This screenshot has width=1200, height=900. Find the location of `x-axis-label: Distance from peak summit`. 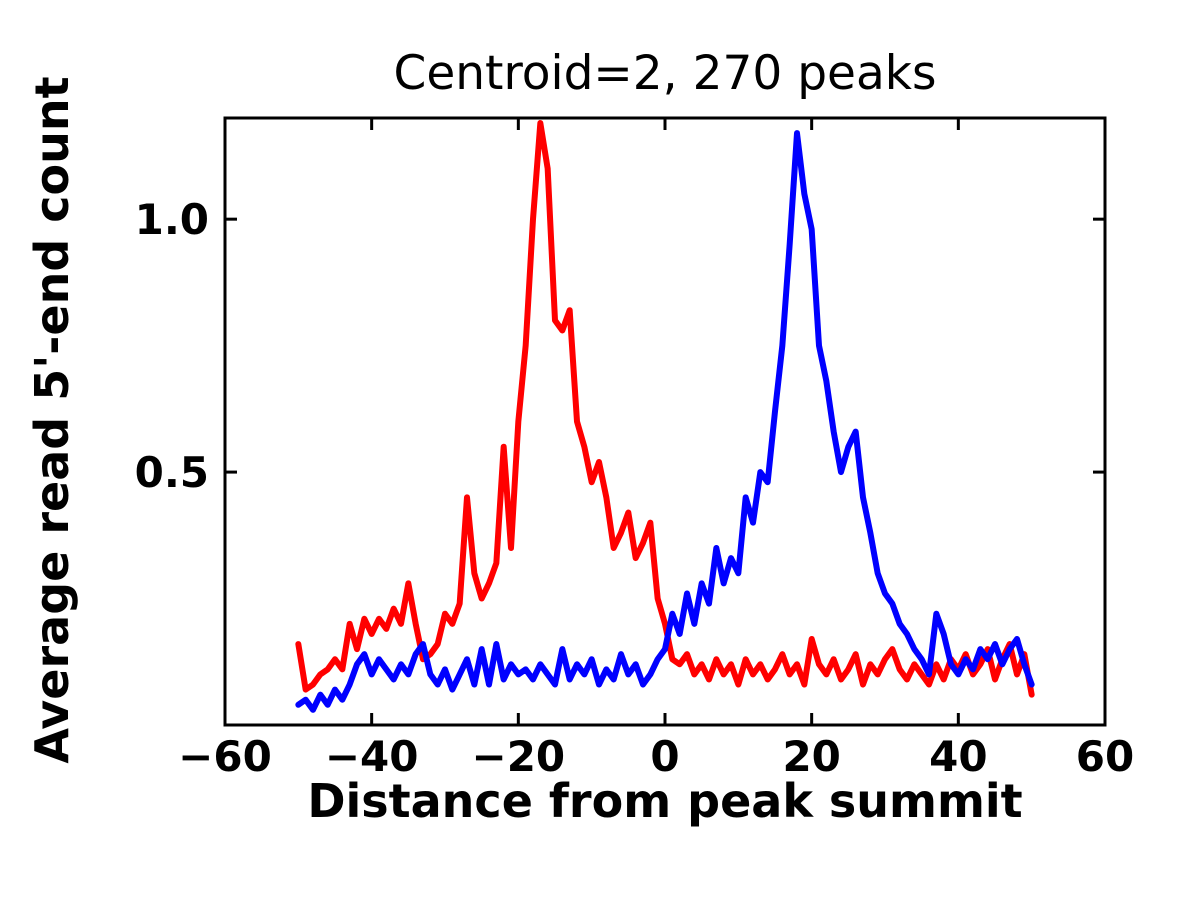

x-axis-label: Distance from peak summit is located at coordinates (665, 801).